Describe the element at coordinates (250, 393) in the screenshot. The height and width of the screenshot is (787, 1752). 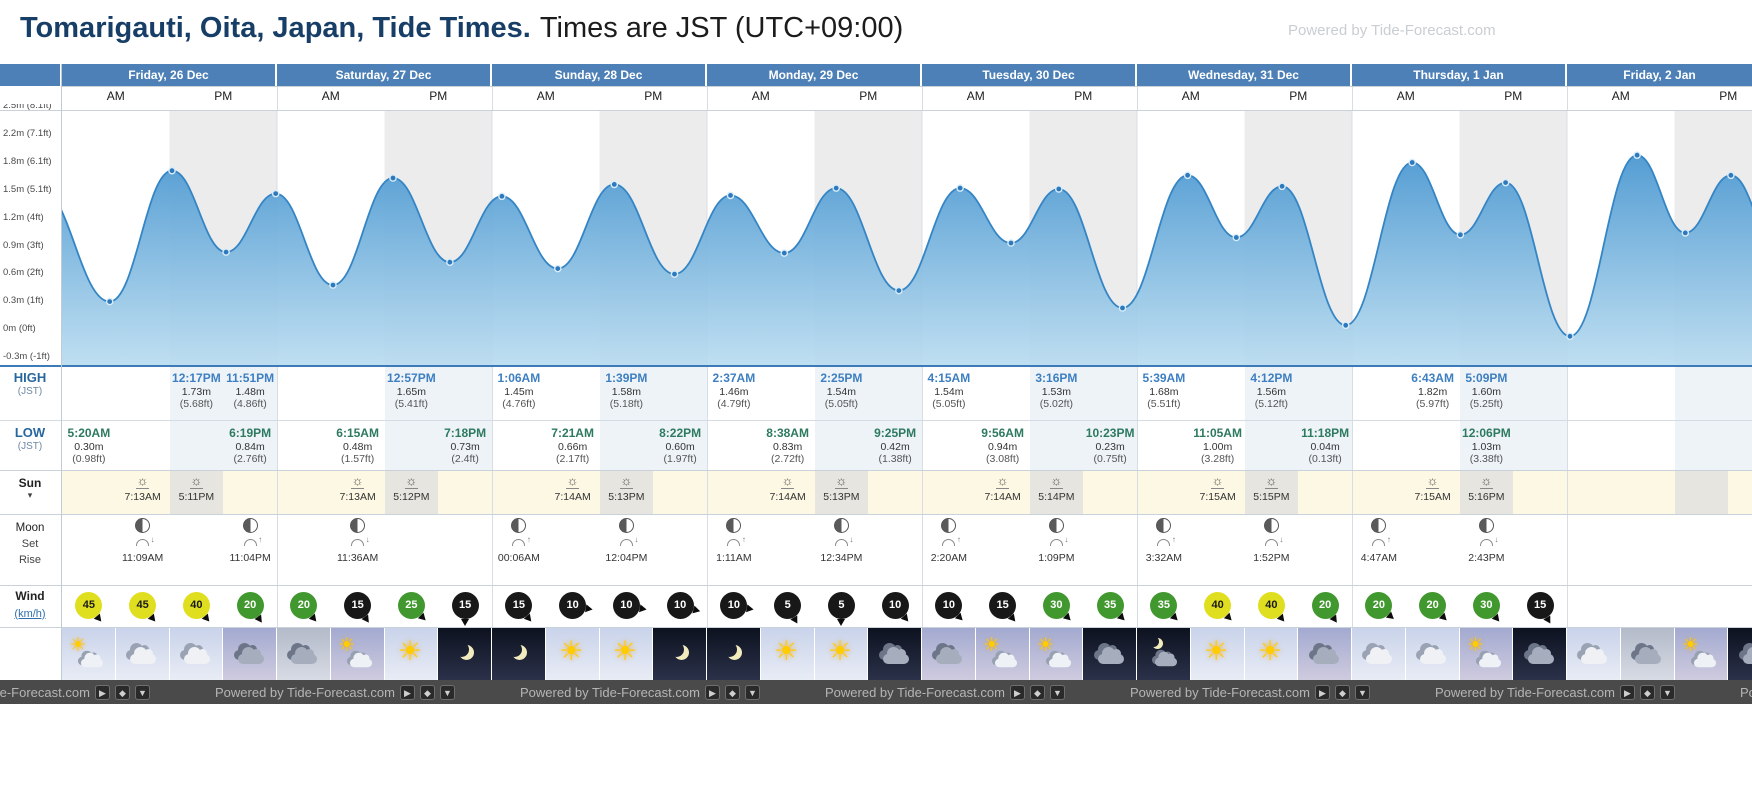
I see `high-tide-entry: 11:51PM 1.48m (4.86ft)` at that location.